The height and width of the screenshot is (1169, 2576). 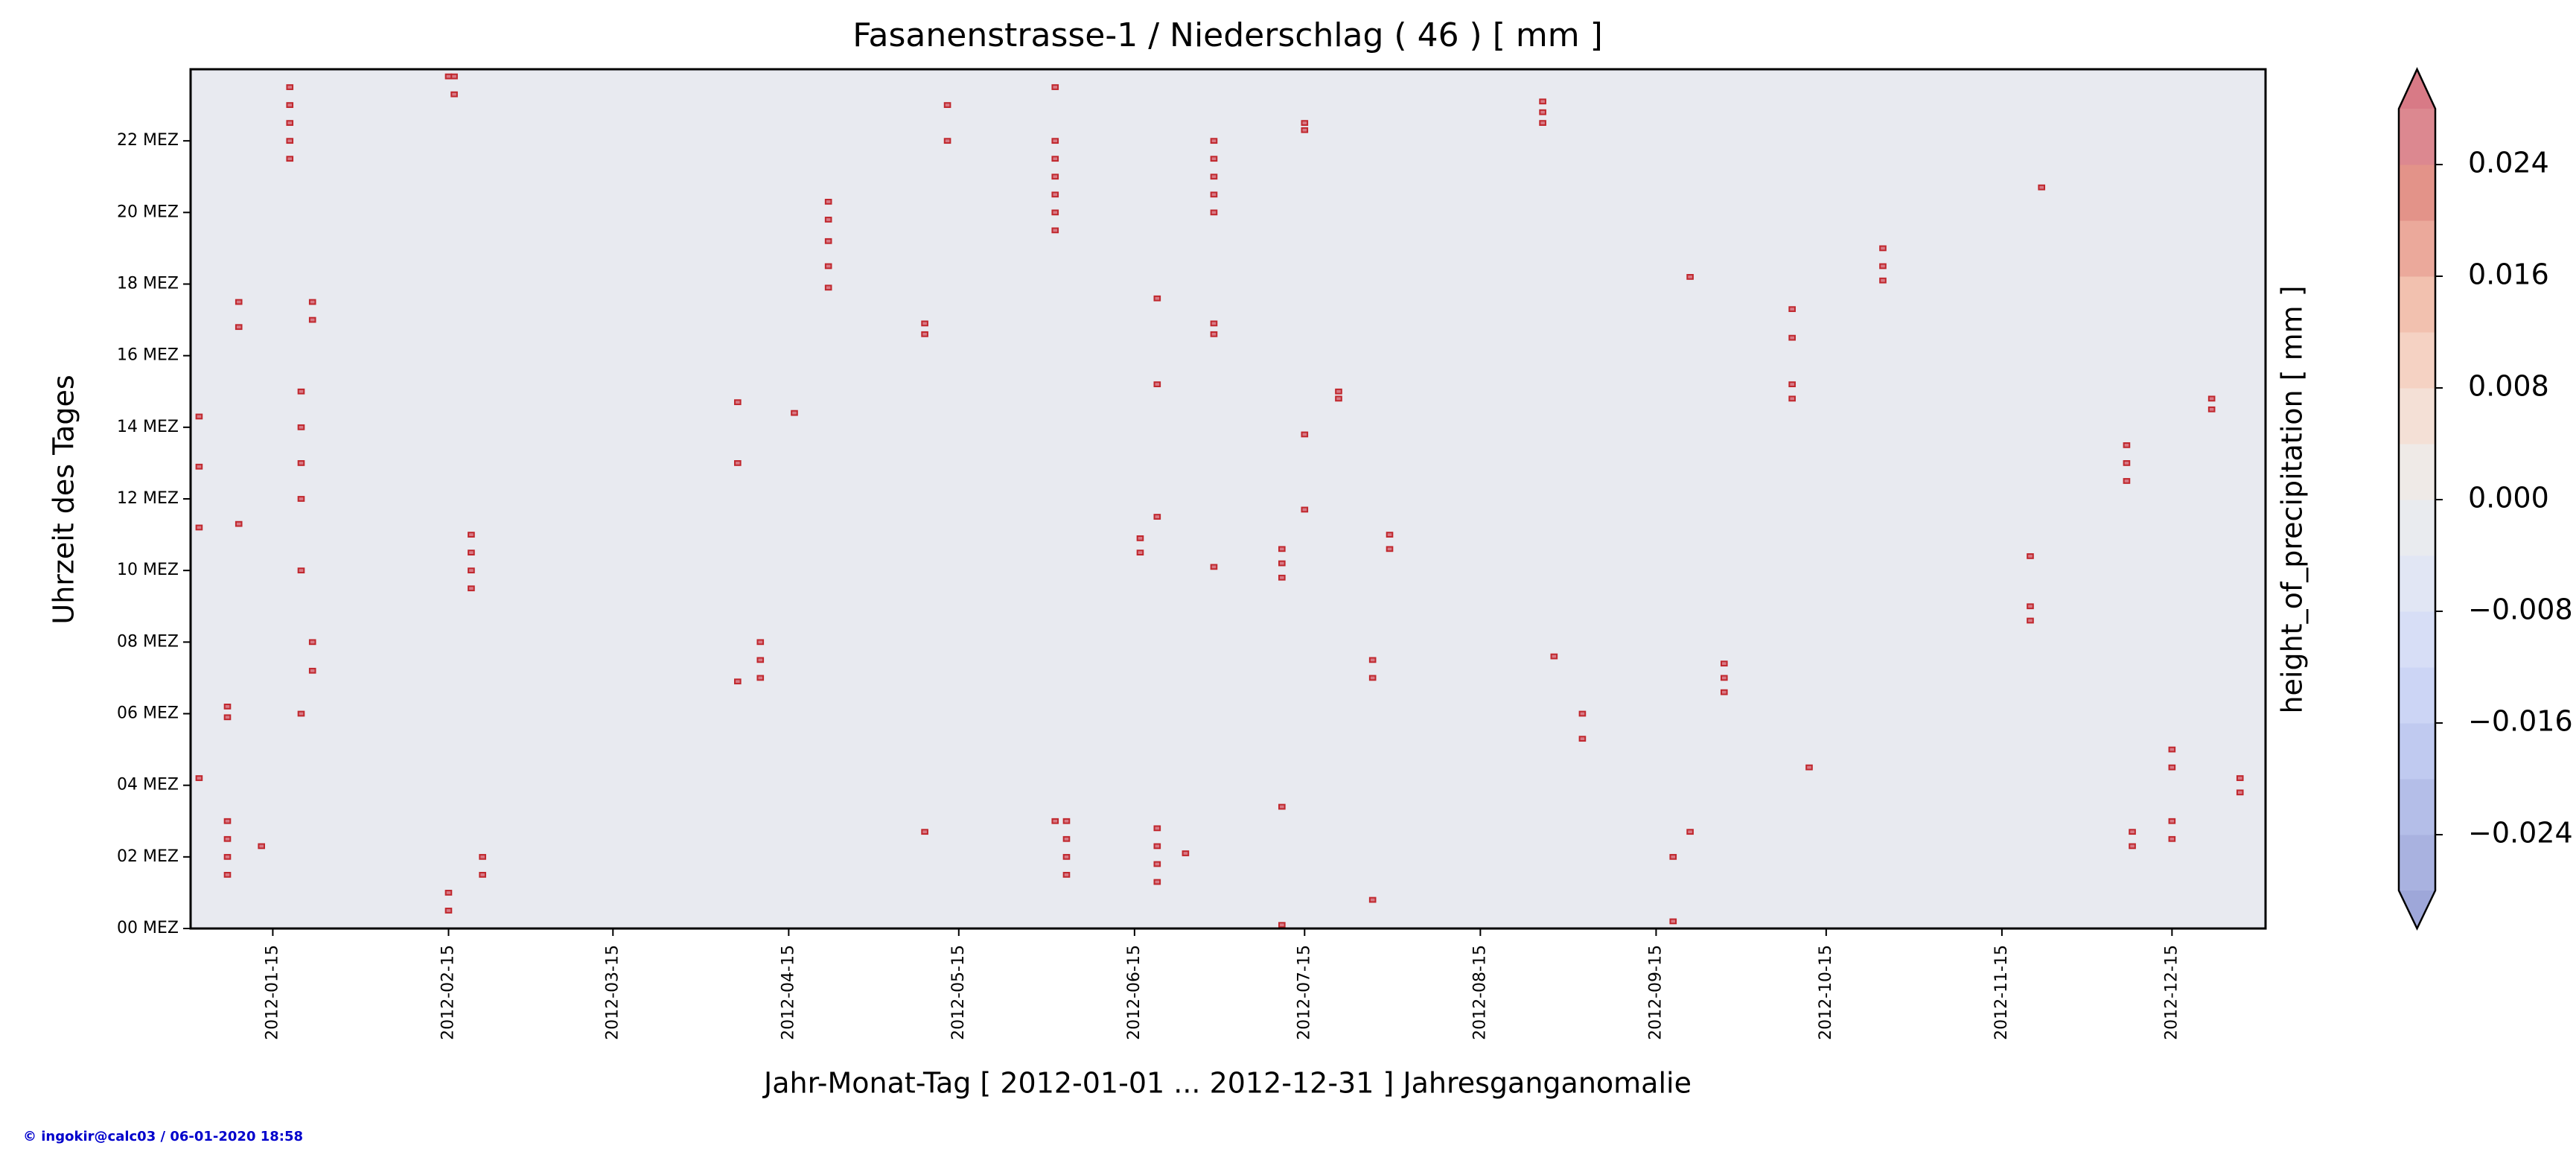 I want to click on x-tick-label: 2012-09-15, so click(x=1655, y=992).